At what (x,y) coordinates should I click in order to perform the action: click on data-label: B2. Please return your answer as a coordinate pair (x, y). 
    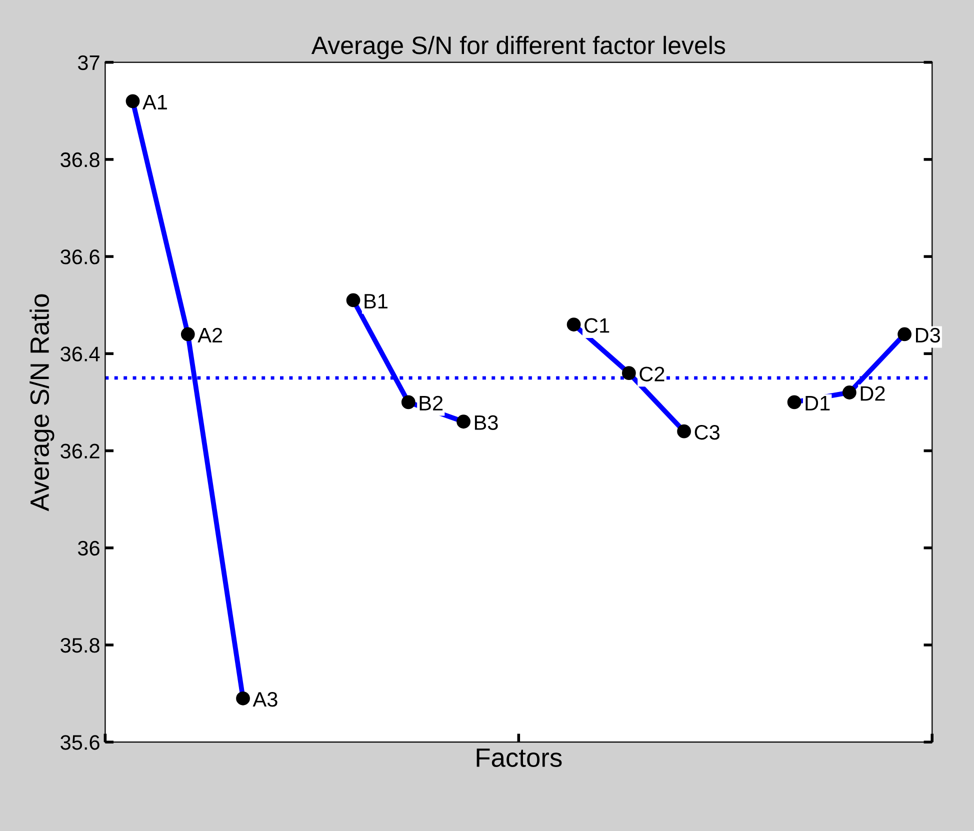
    Looking at the image, I should click on (431, 403).